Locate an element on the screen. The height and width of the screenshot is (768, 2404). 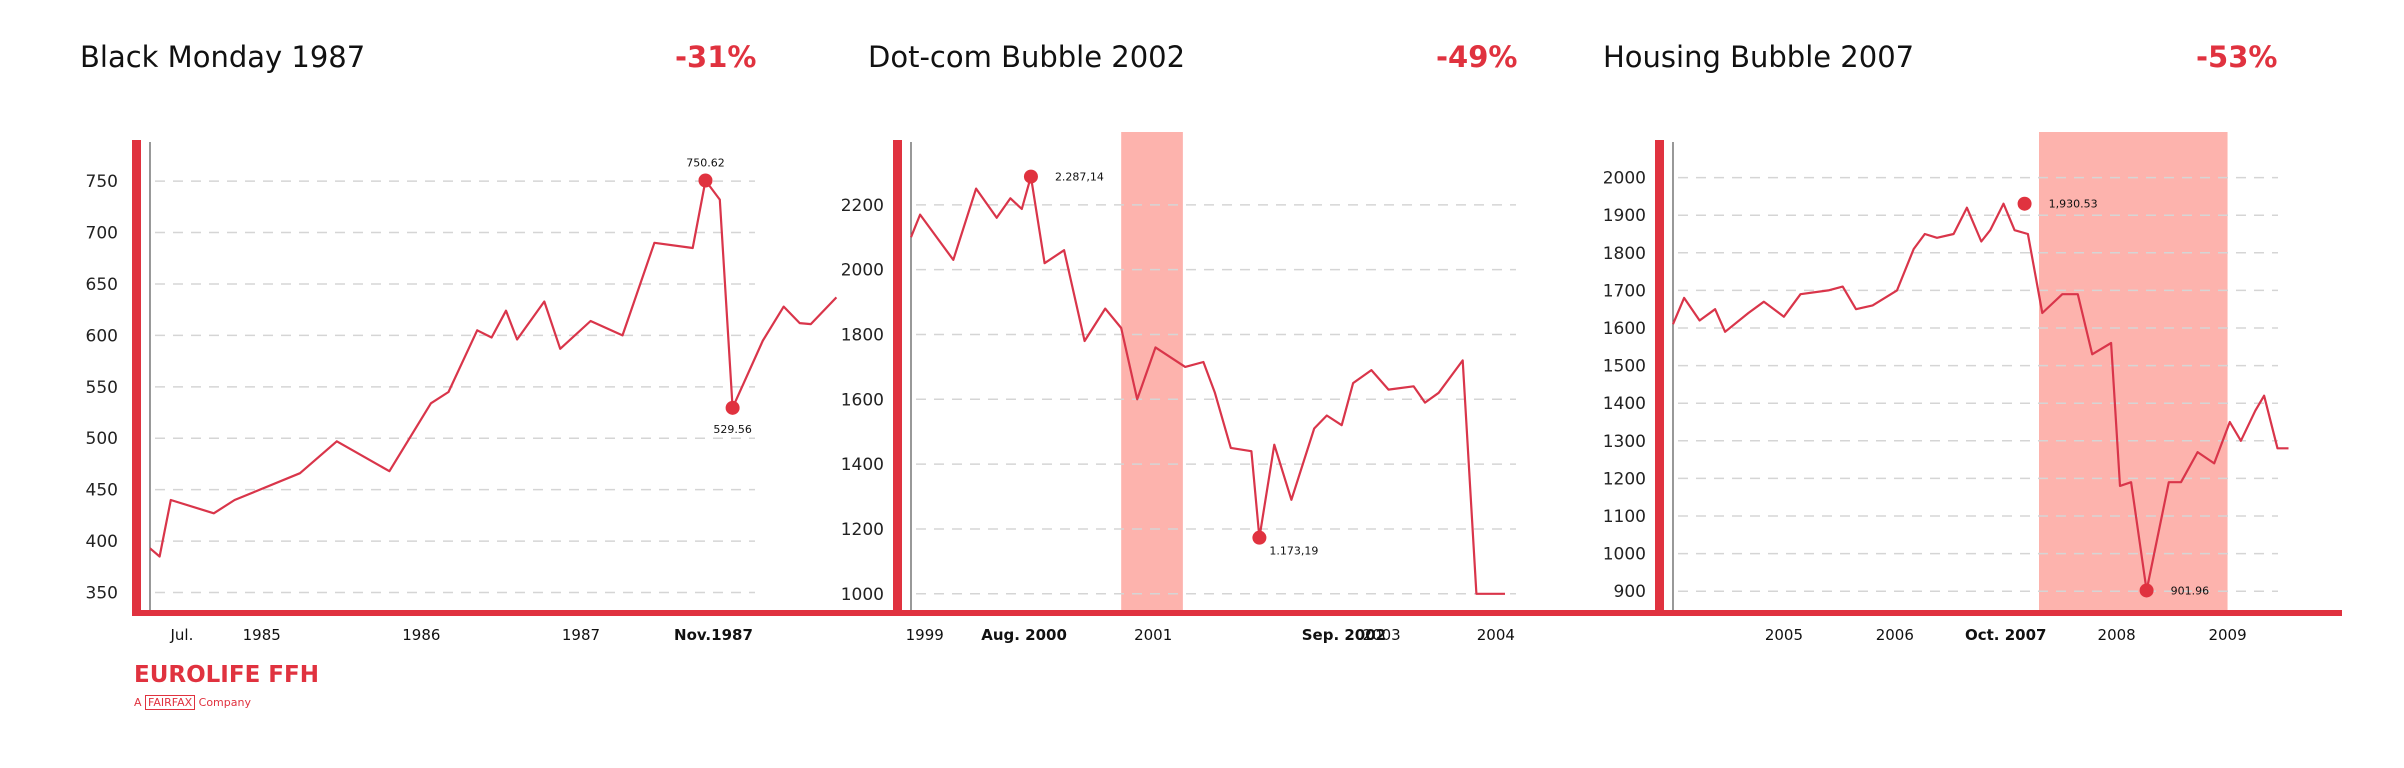
x-tick-label: 1987 is located at coordinates (581, 635).